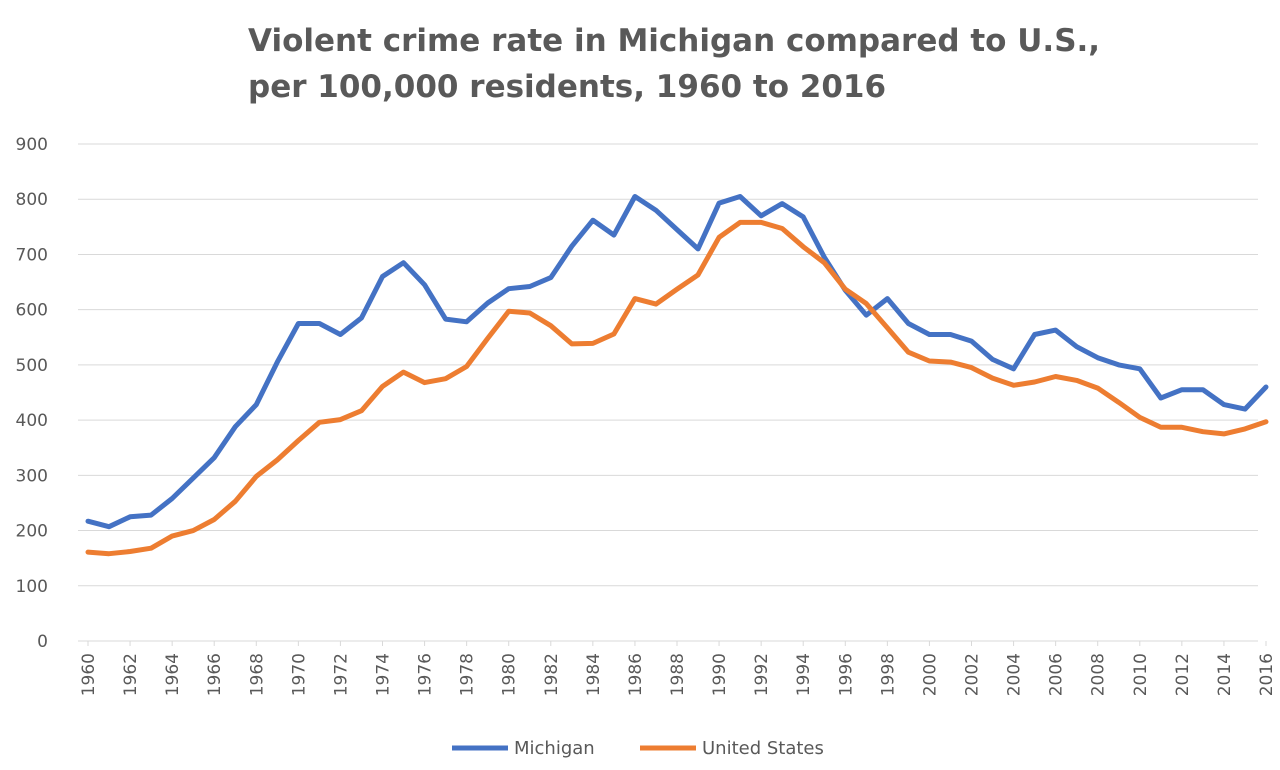 The width and height of the screenshot is (1280, 770). What do you see at coordinates (1057, 674) in the screenshot?
I see `x-tick-label: 2006` at bounding box center [1057, 674].